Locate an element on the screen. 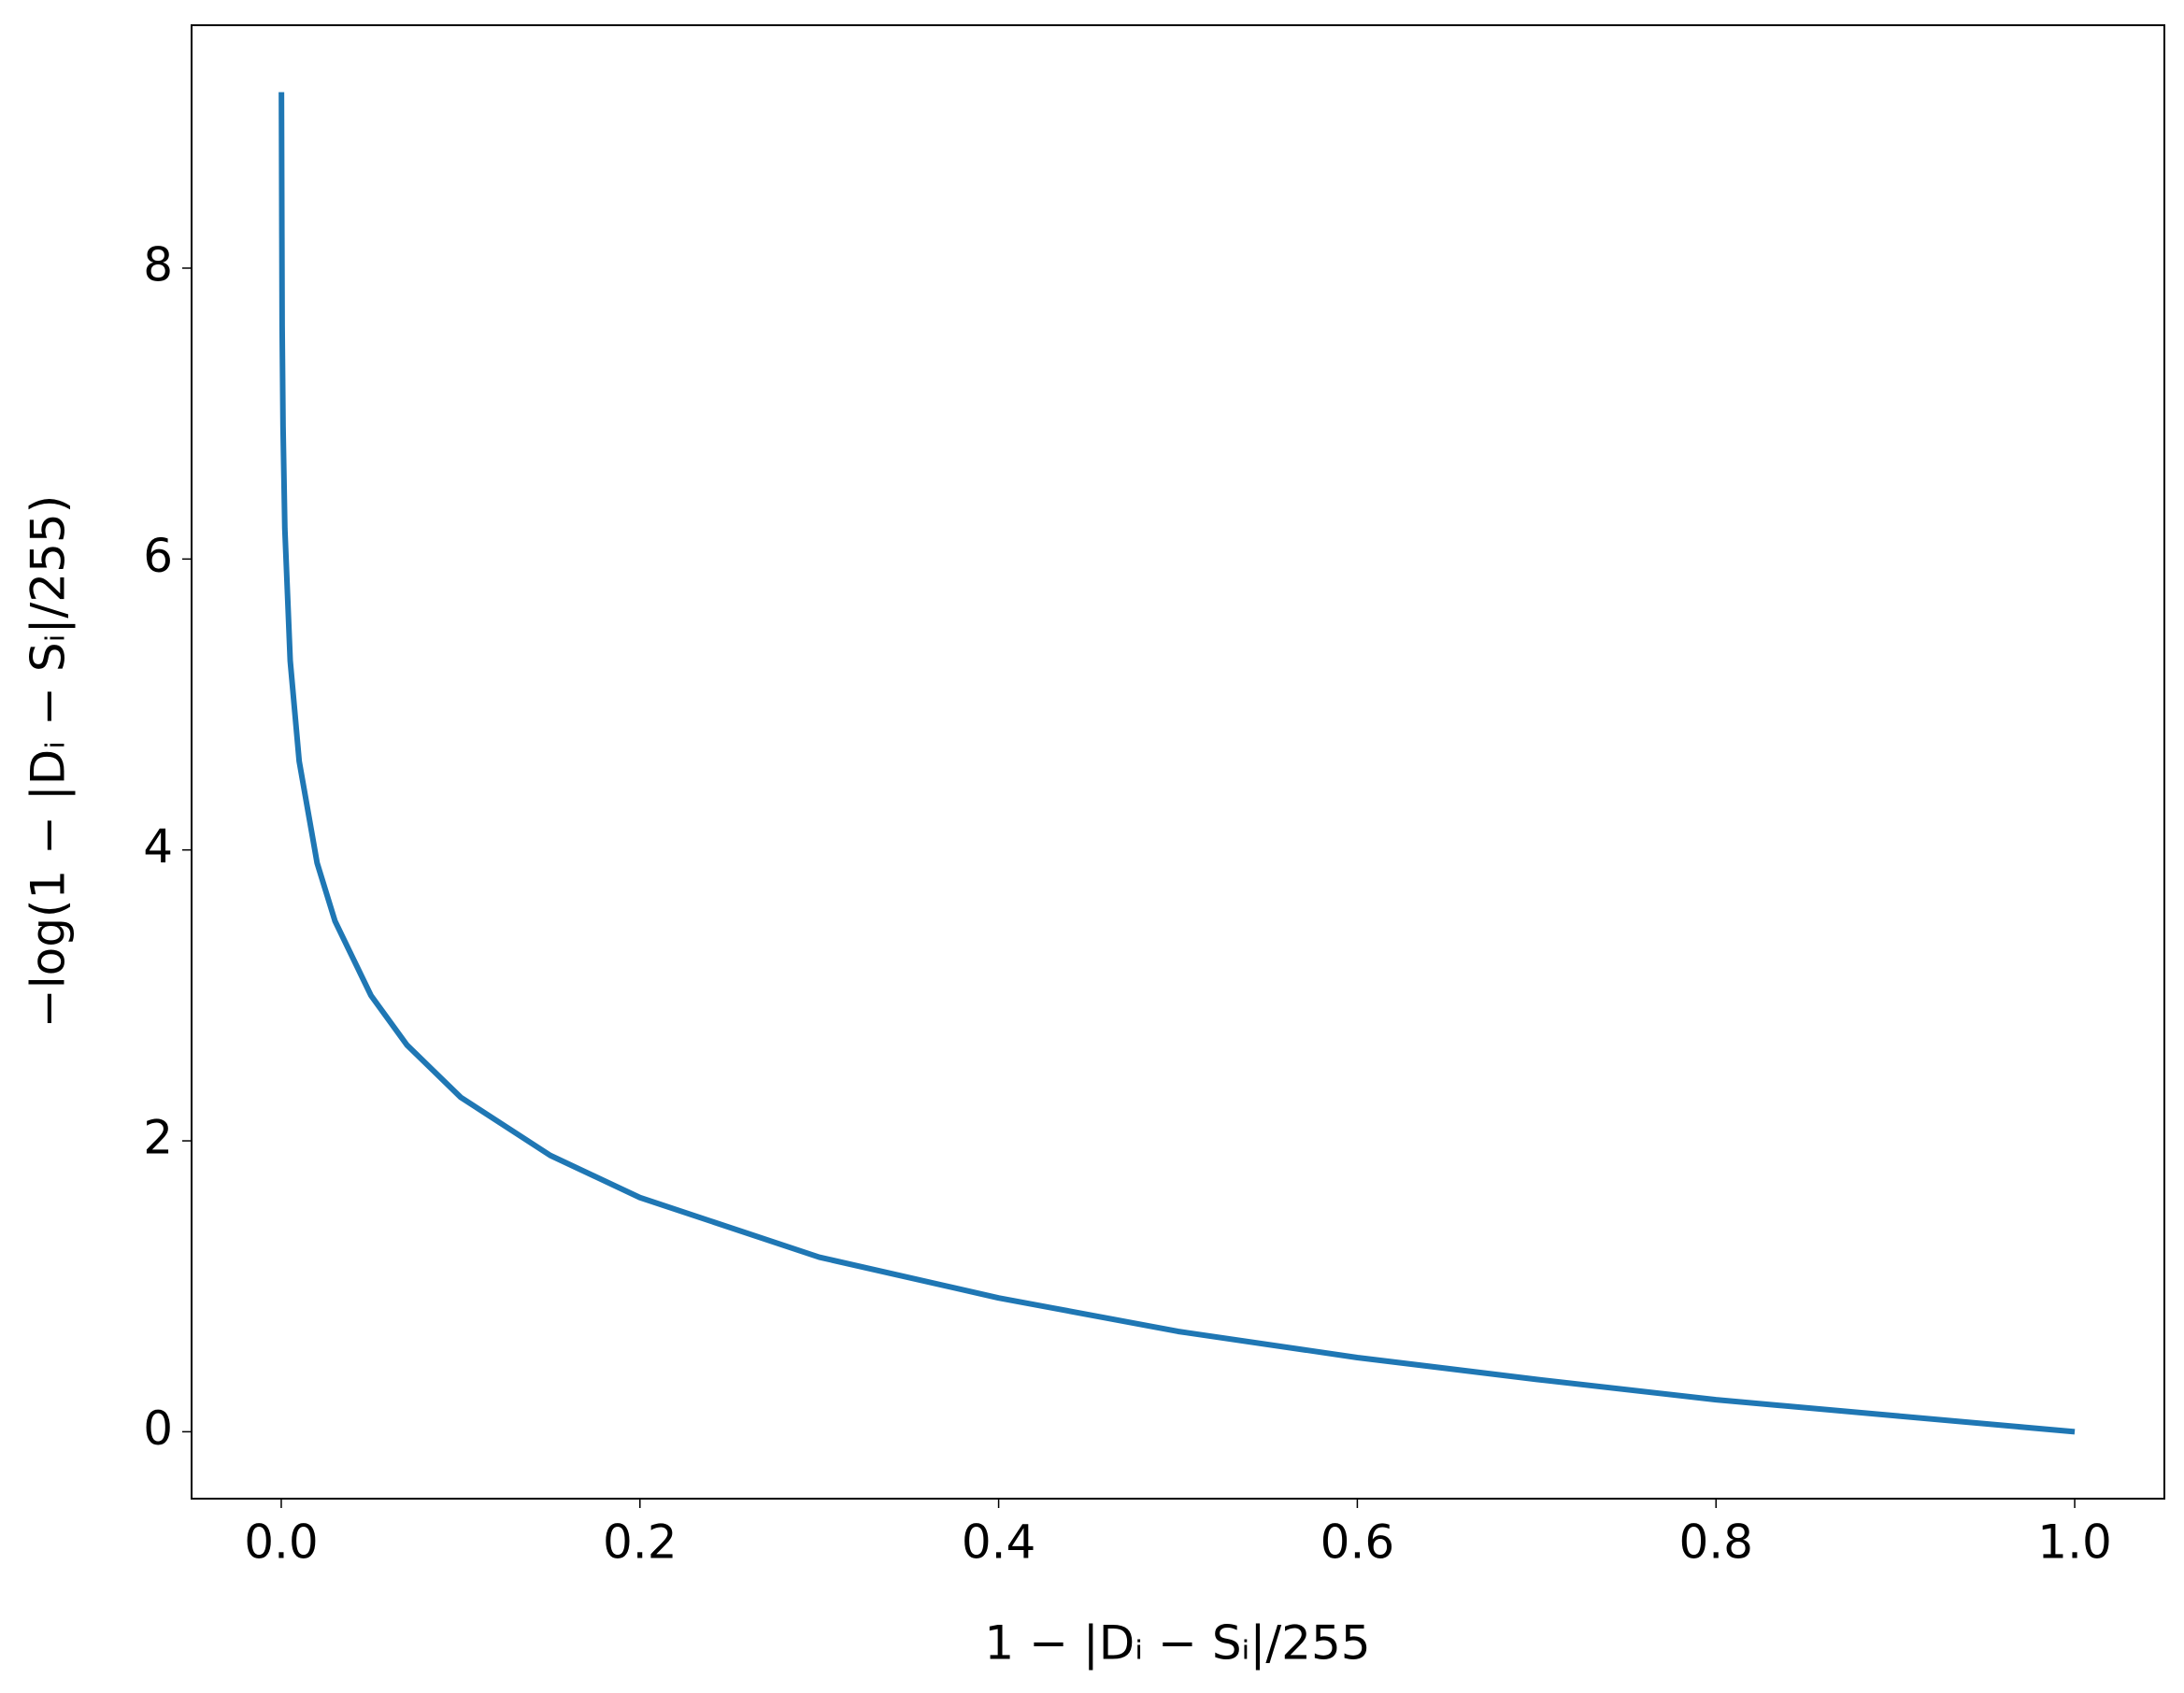  y-axis-label: −log(1 − |Dᵢ − Sᵢ|/255) is located at coordinates (48, 761).